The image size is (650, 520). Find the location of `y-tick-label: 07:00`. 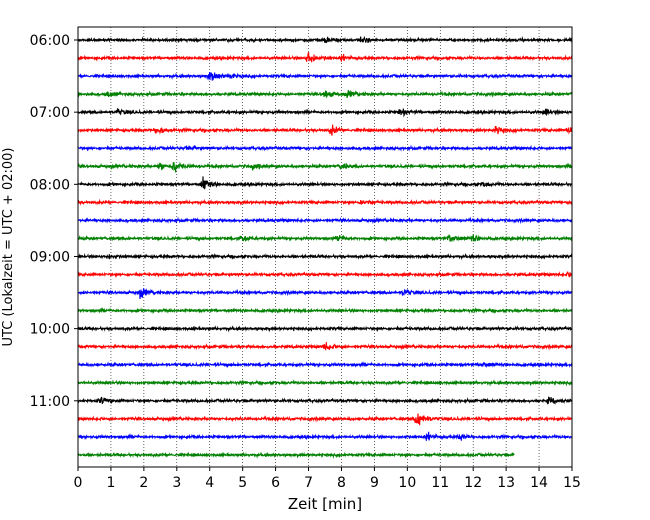

y-tick-label: 07:00 is located at coordinates (50, 113).